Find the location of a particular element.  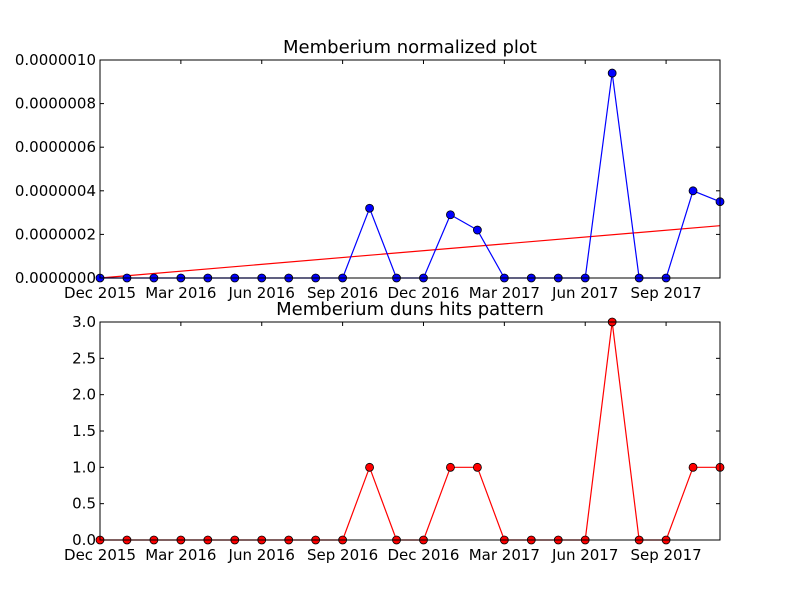

trend-line is located at coordinates (410, 252).